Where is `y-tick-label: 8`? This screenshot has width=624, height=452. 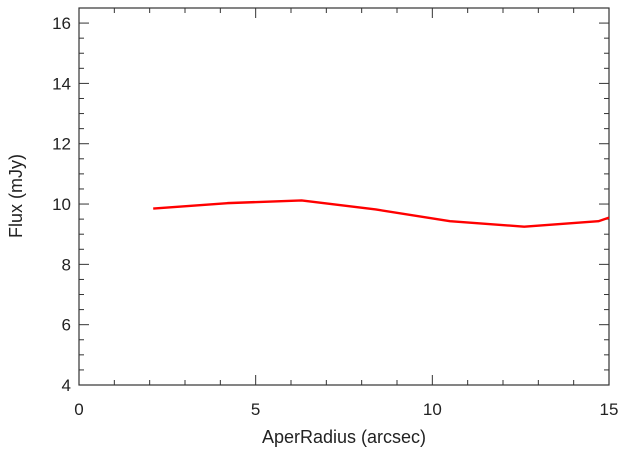
y-tick-label: 8 is located at coordinates (66, 264).